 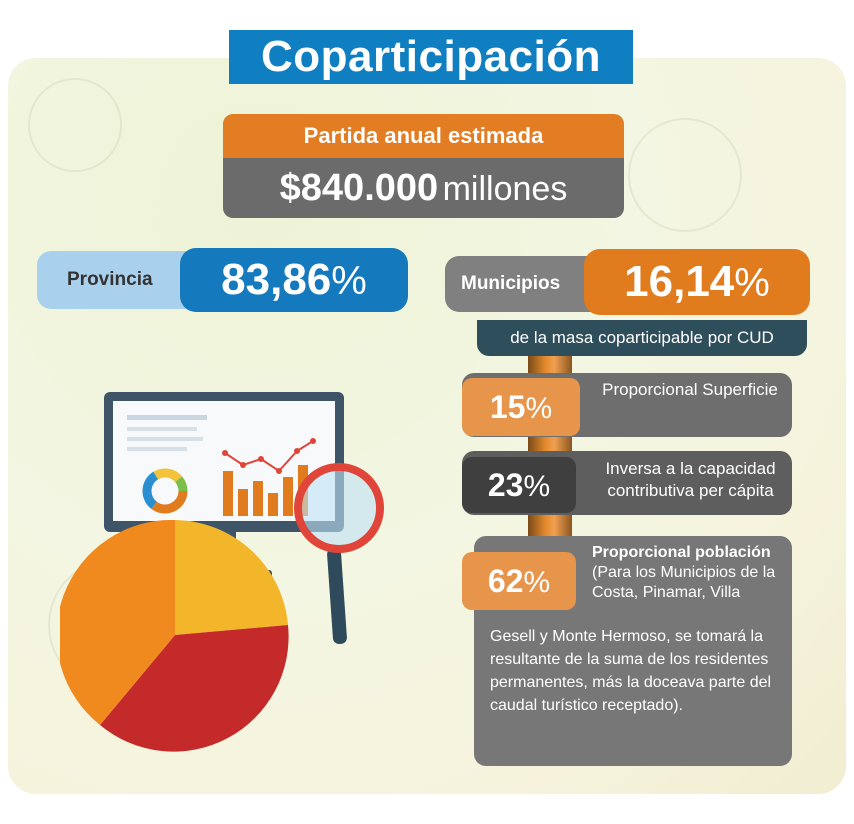 I want to click on criterion-23-pct-sign: %, so click(x=537, y=486).